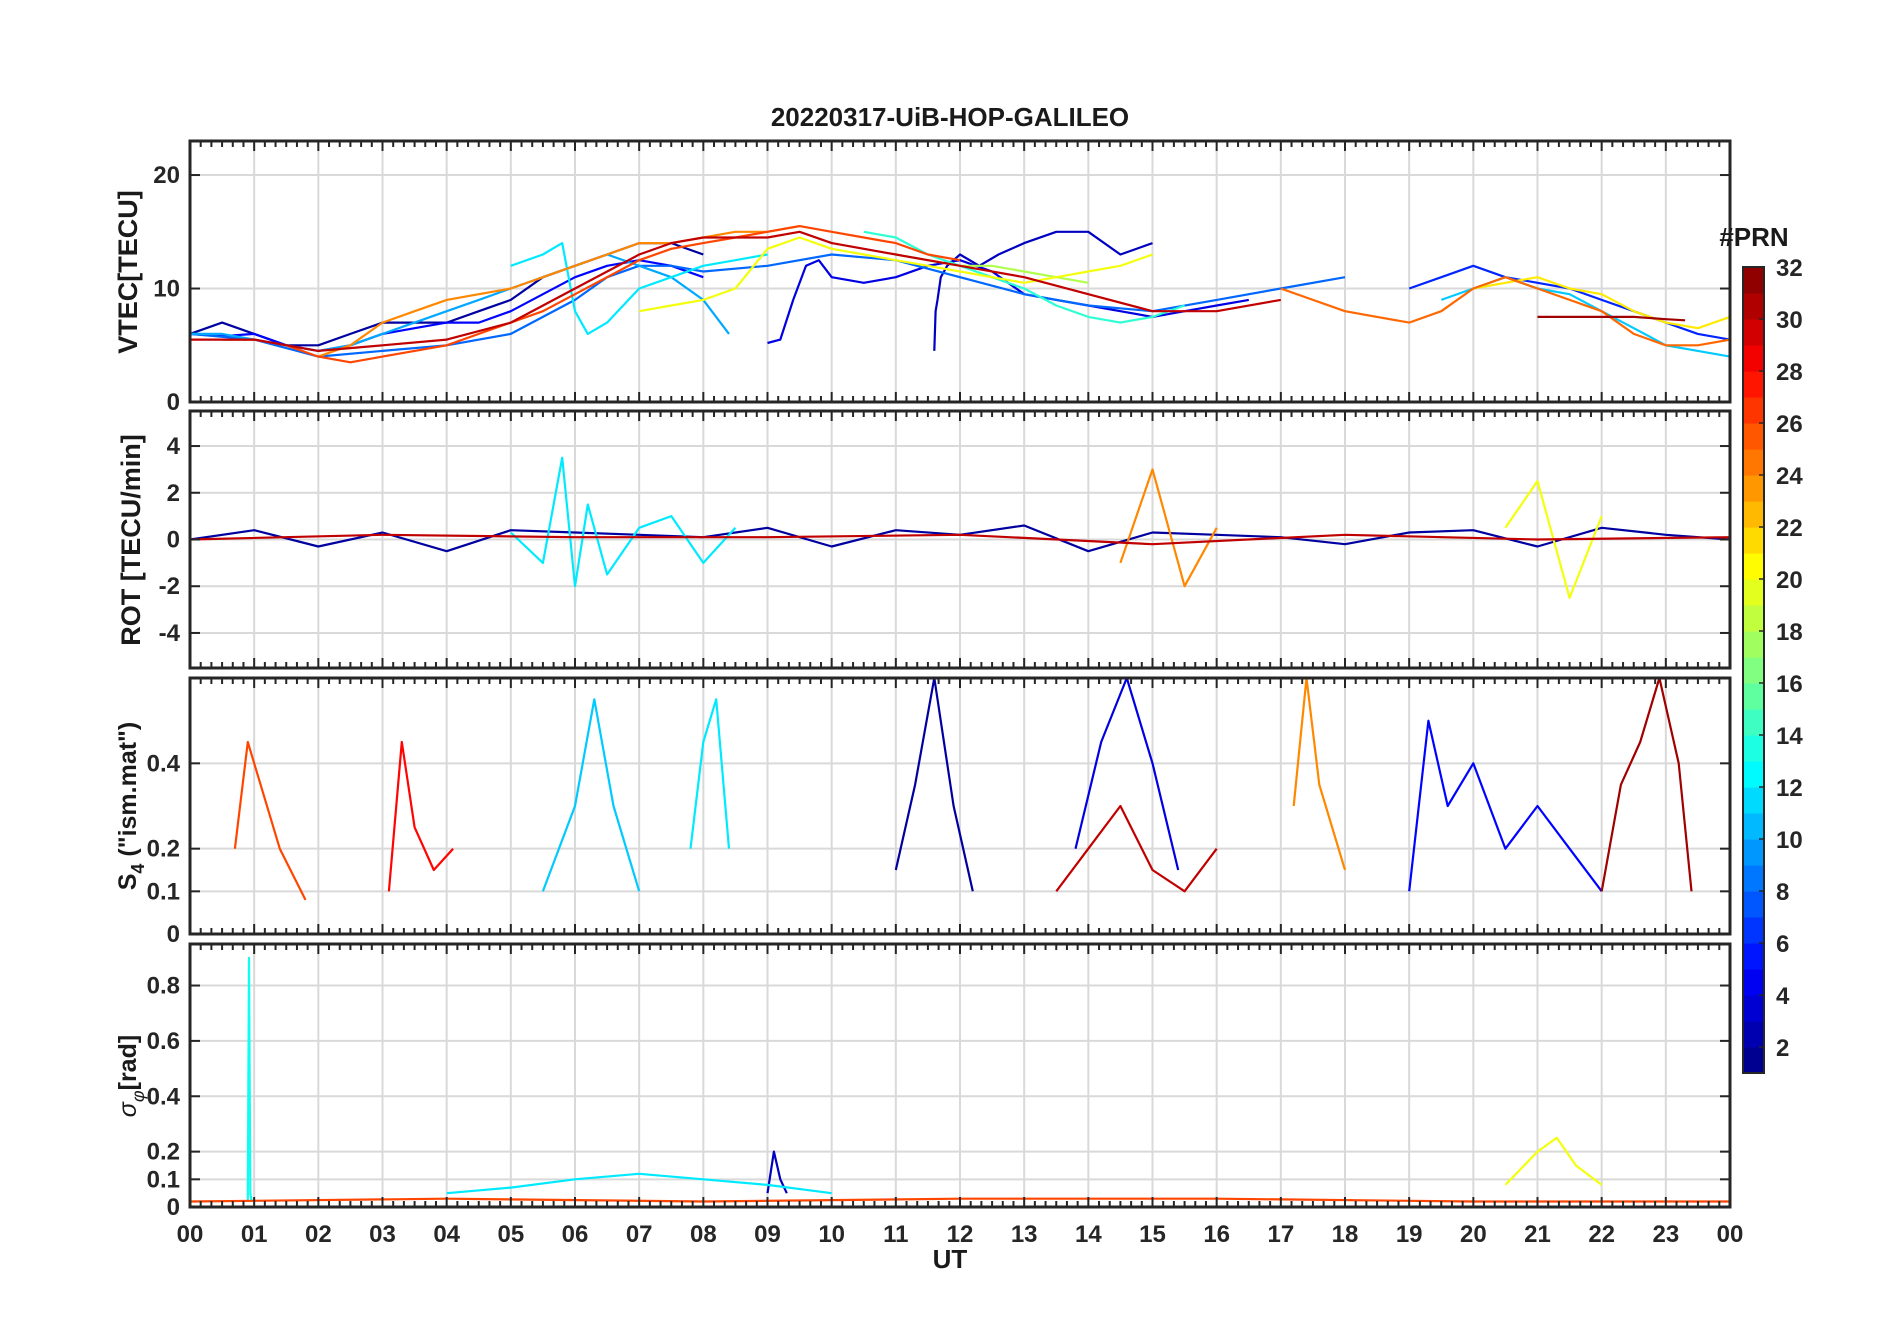 The width and height of the screenshot is (1902, 1330). I want to click on x-tick-label: 12, so click(960, 1234).